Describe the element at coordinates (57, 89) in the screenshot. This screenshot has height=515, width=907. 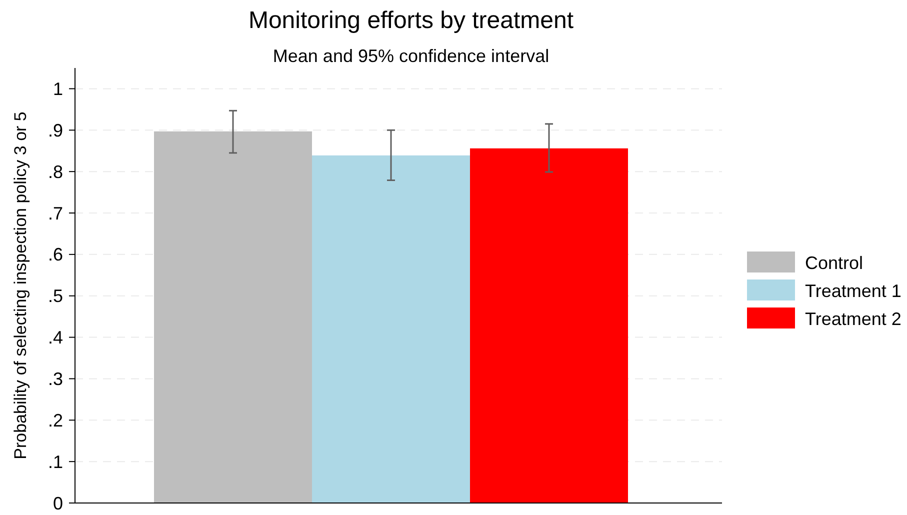
I see `y-tick-label: 1` at that location.